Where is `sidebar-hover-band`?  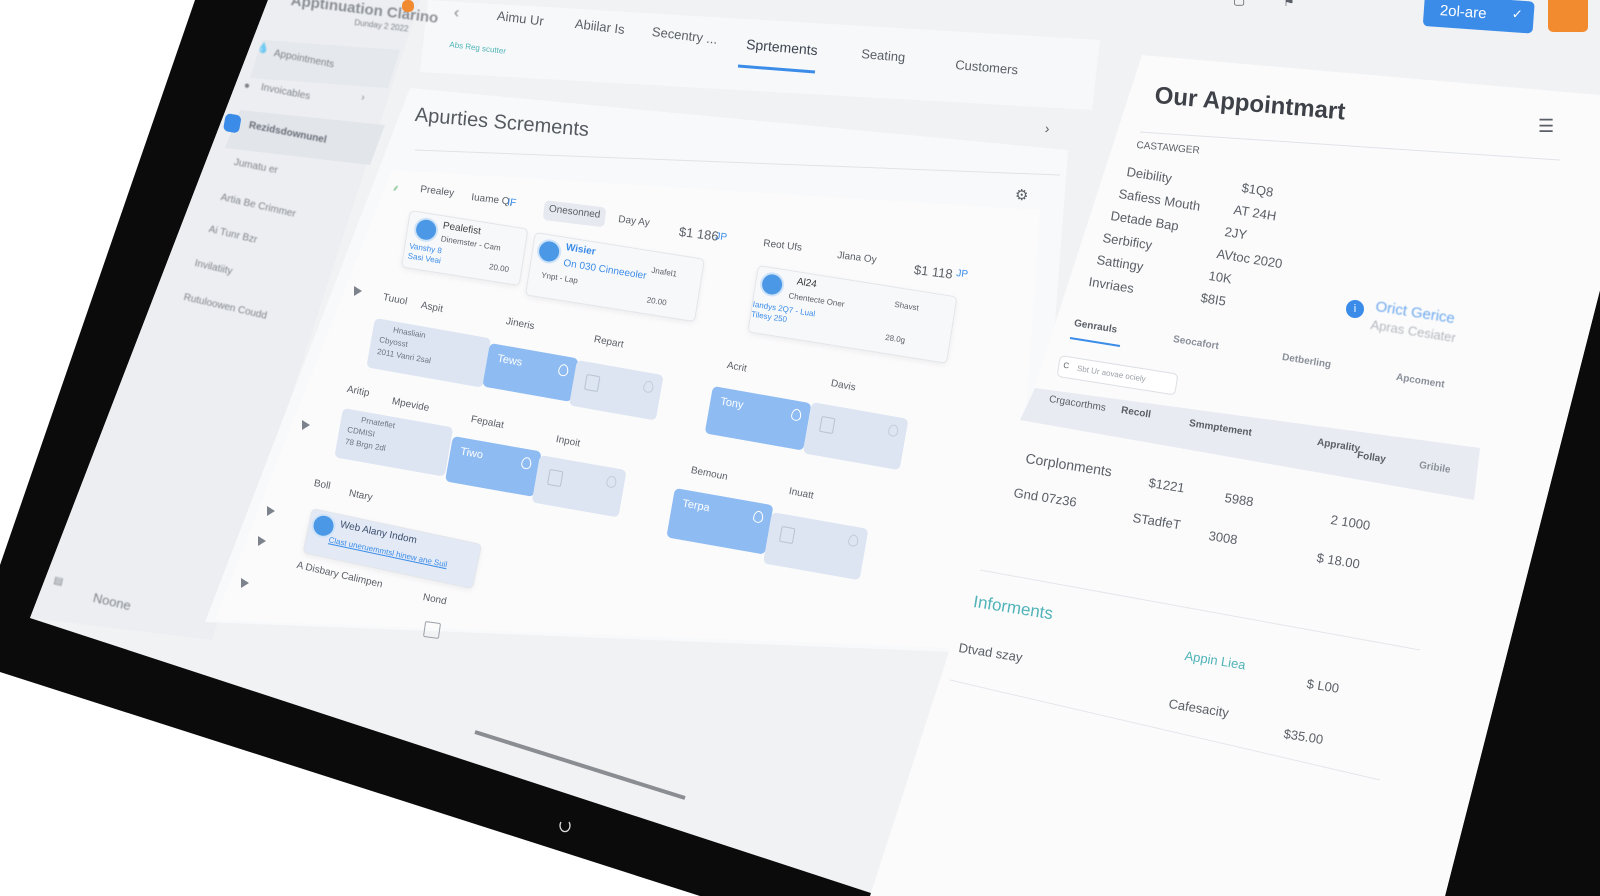 sidebar-hover-band is located at coordinates (325, 64).